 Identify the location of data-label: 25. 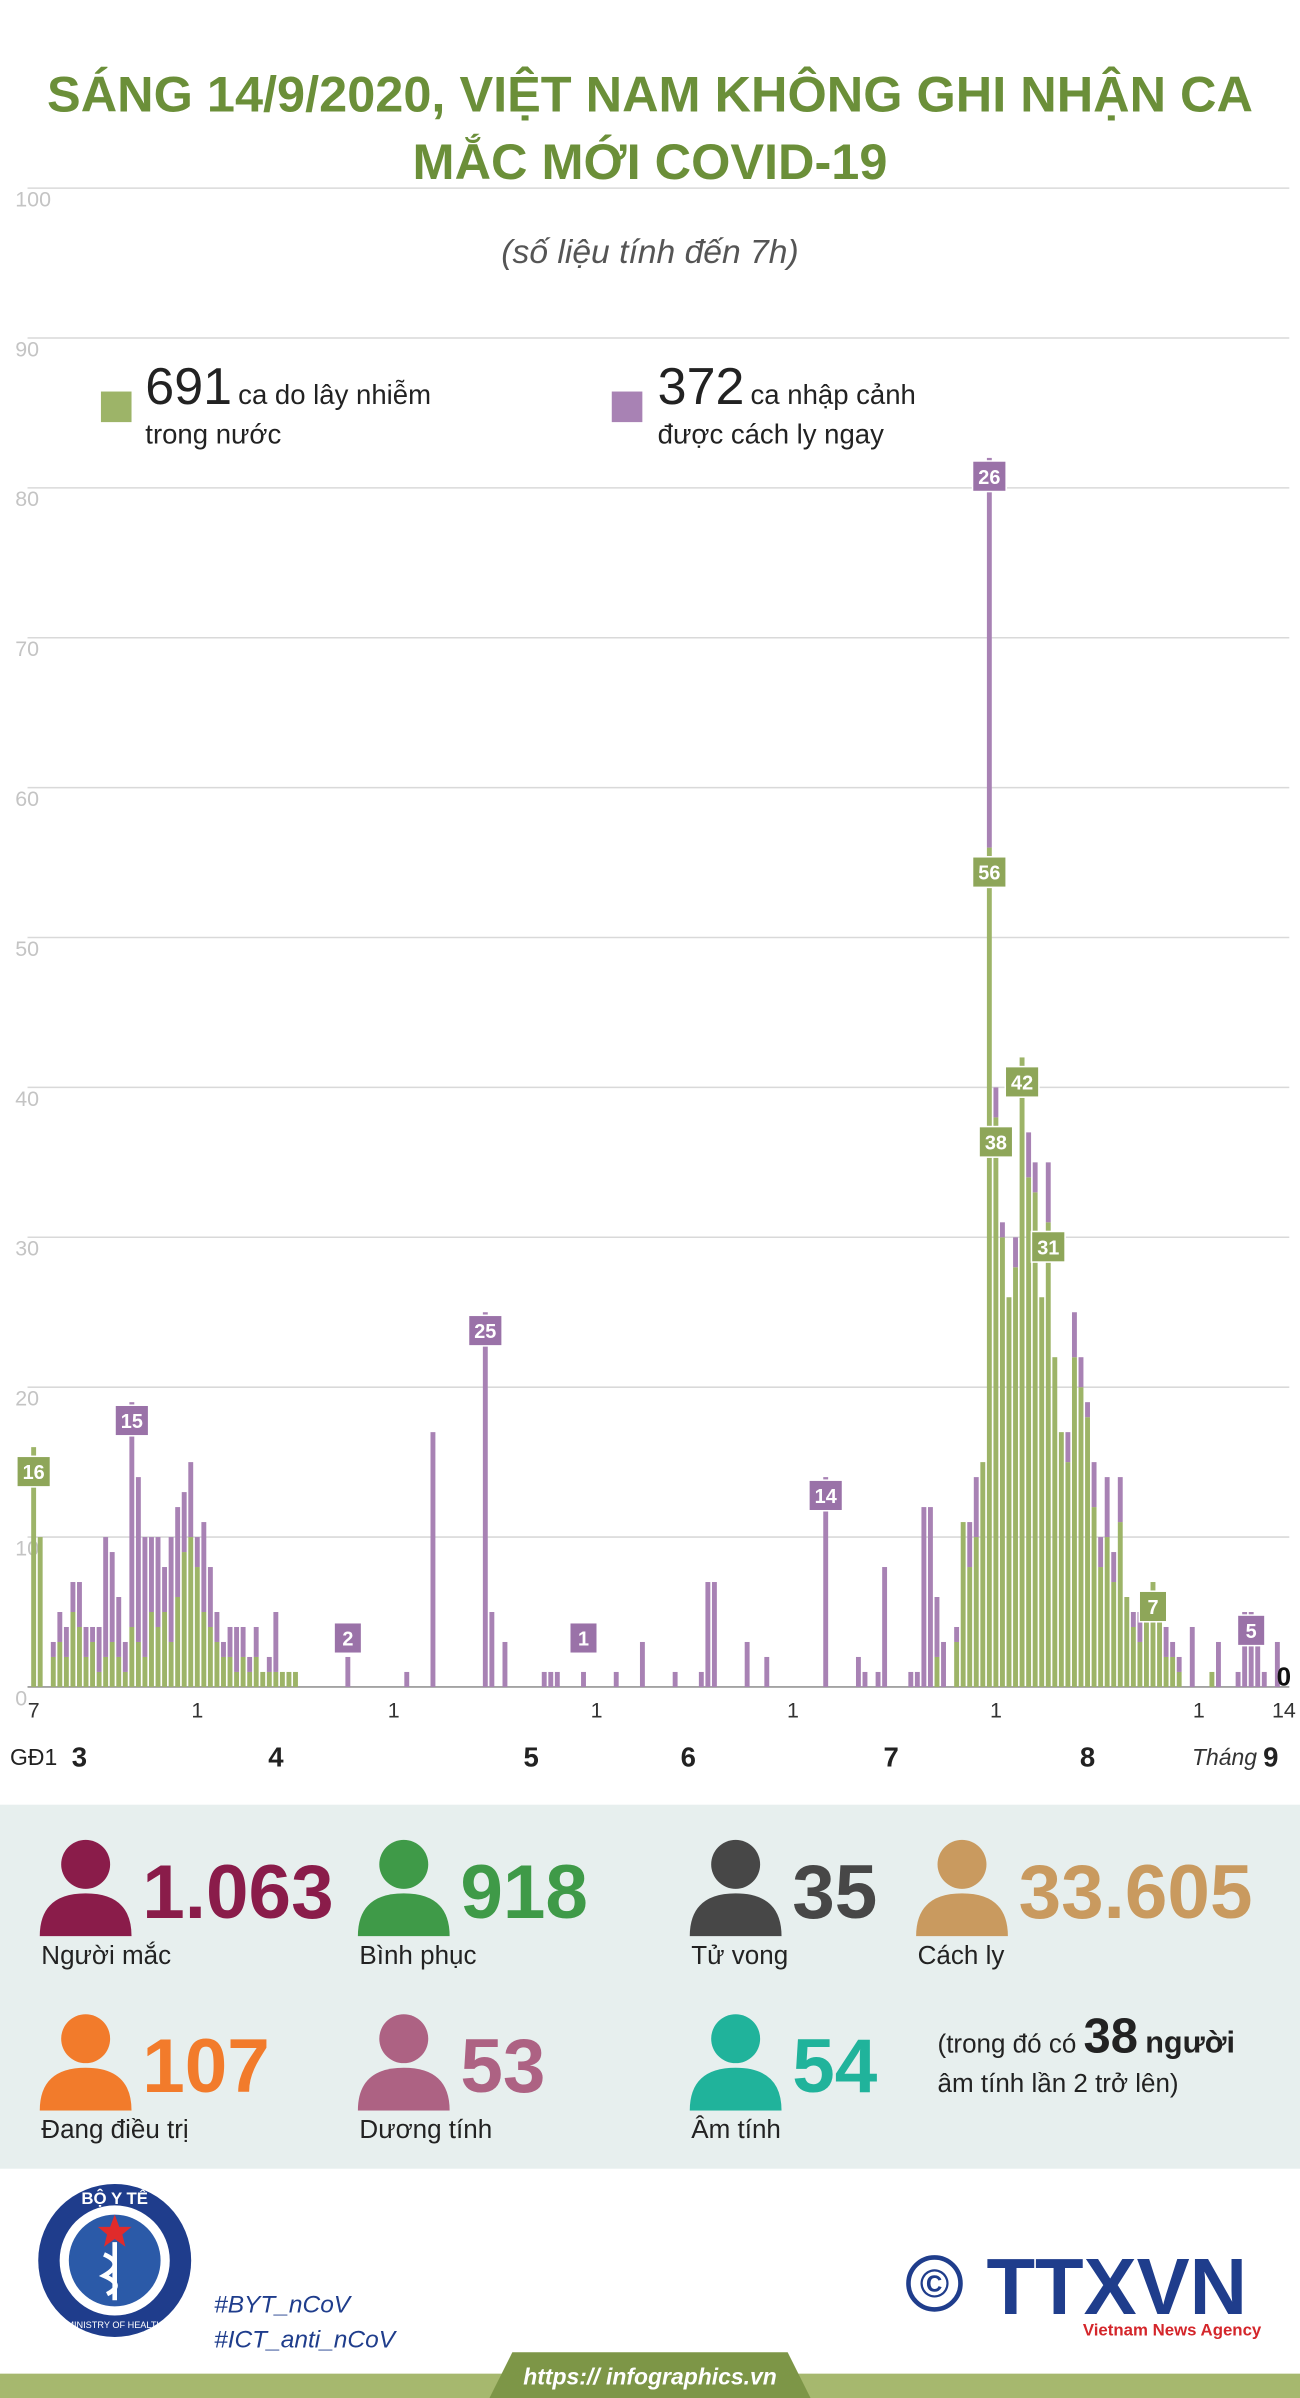
(485, 1332).